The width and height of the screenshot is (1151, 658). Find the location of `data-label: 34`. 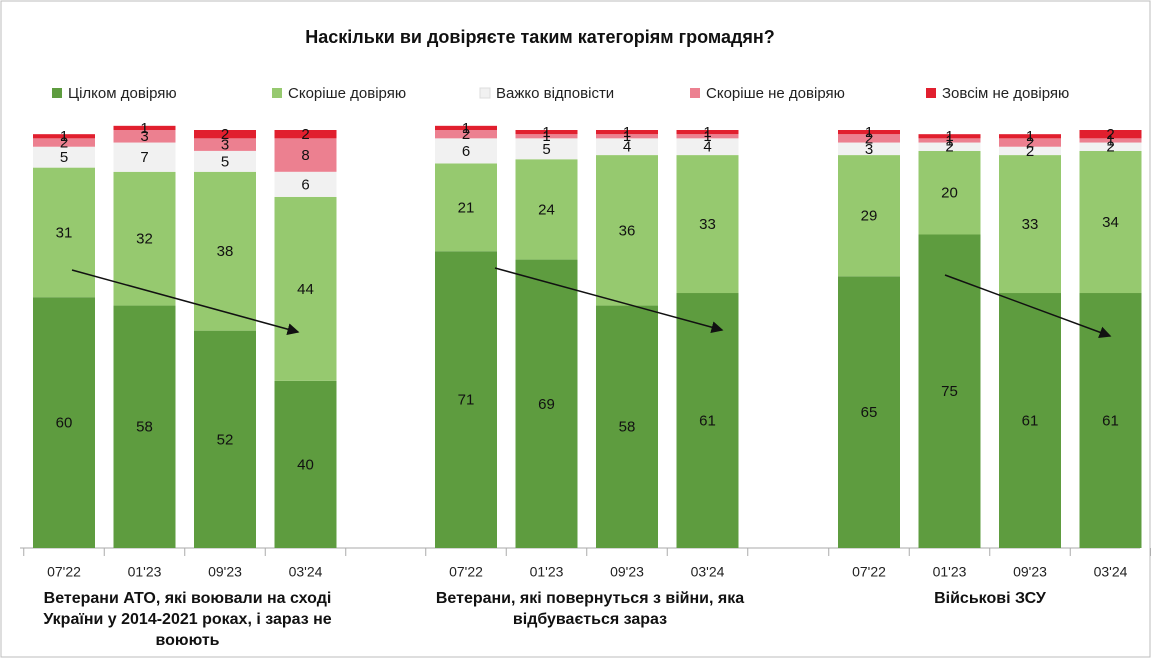

data-label: 34 is located at coordinates (1110, 222).